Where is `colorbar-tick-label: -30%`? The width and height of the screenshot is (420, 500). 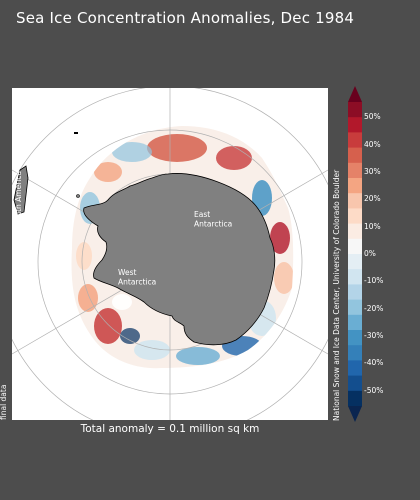
colorbar-tick-label: -30% is located at coordinates (374, 336).